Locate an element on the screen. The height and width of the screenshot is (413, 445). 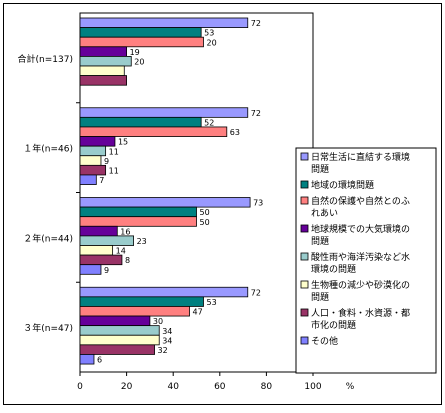
data-label: 19 is located at coordinates (135, 52).